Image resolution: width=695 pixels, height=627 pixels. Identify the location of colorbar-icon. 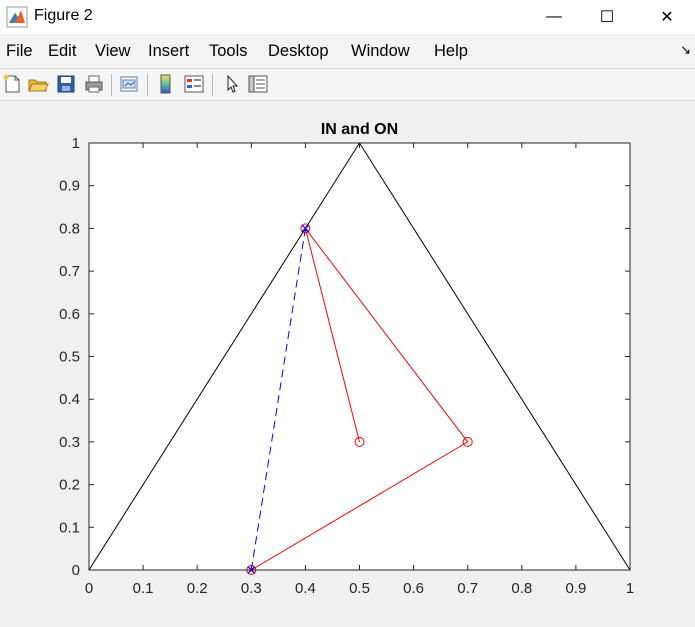
(166, 84).